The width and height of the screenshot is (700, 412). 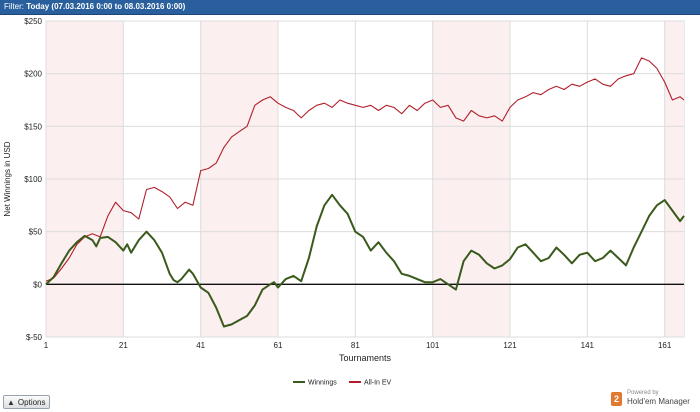 I want to click on x-tick-label-3: 61, so click(x=278, y=345).